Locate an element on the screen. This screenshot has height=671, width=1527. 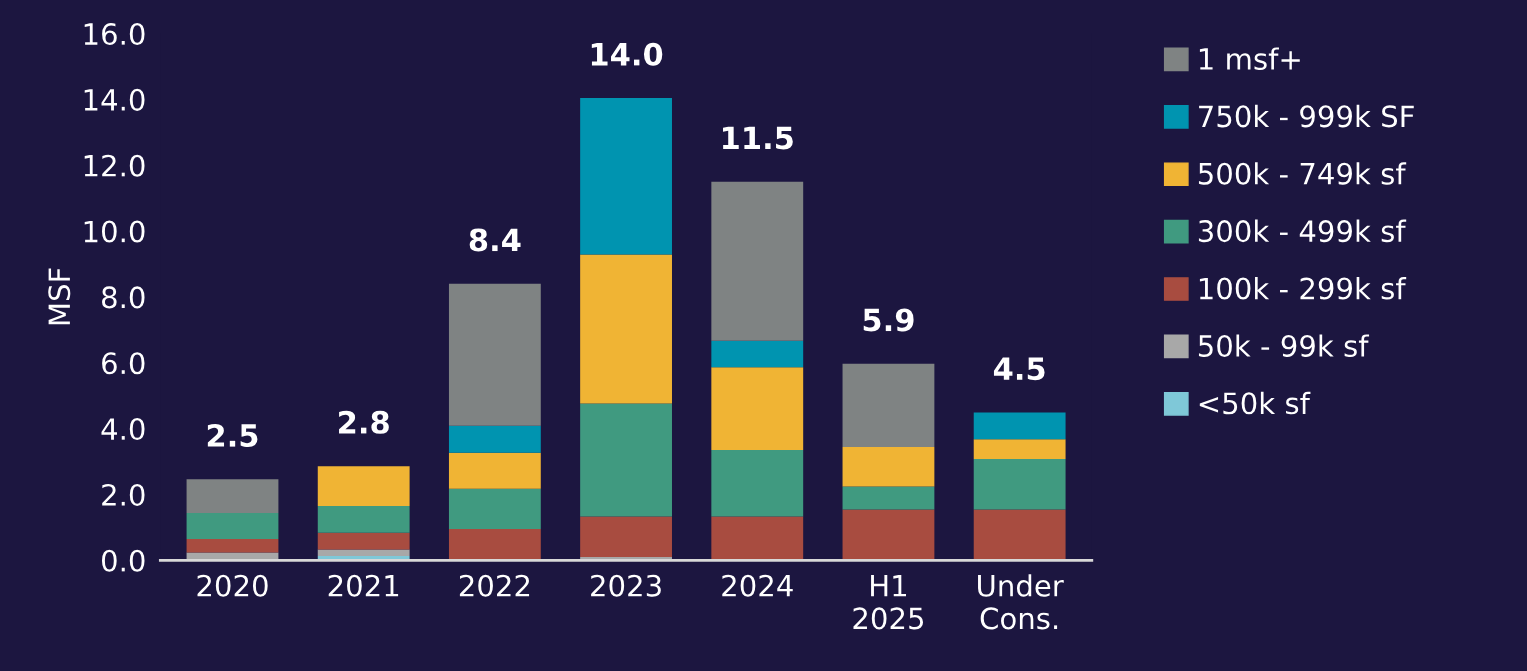
legend-label: 1 msf+ is located at coordinates (1249, 58).